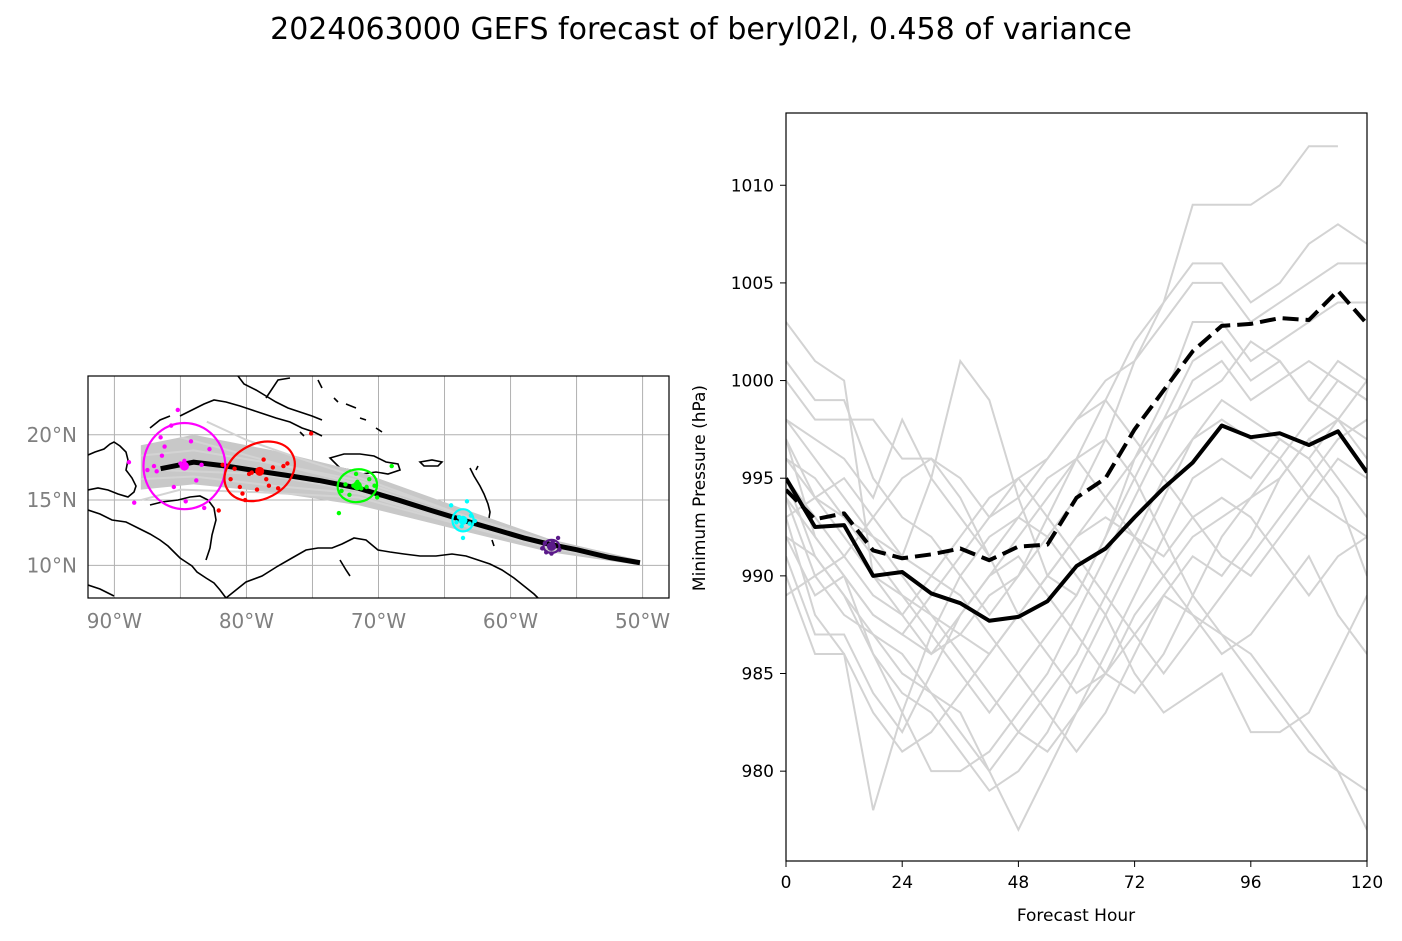 Image resolution: width=1402 pixels, height=941 pixels. I want to click on map-x-tick-label: 60°W, so click(510, 621).